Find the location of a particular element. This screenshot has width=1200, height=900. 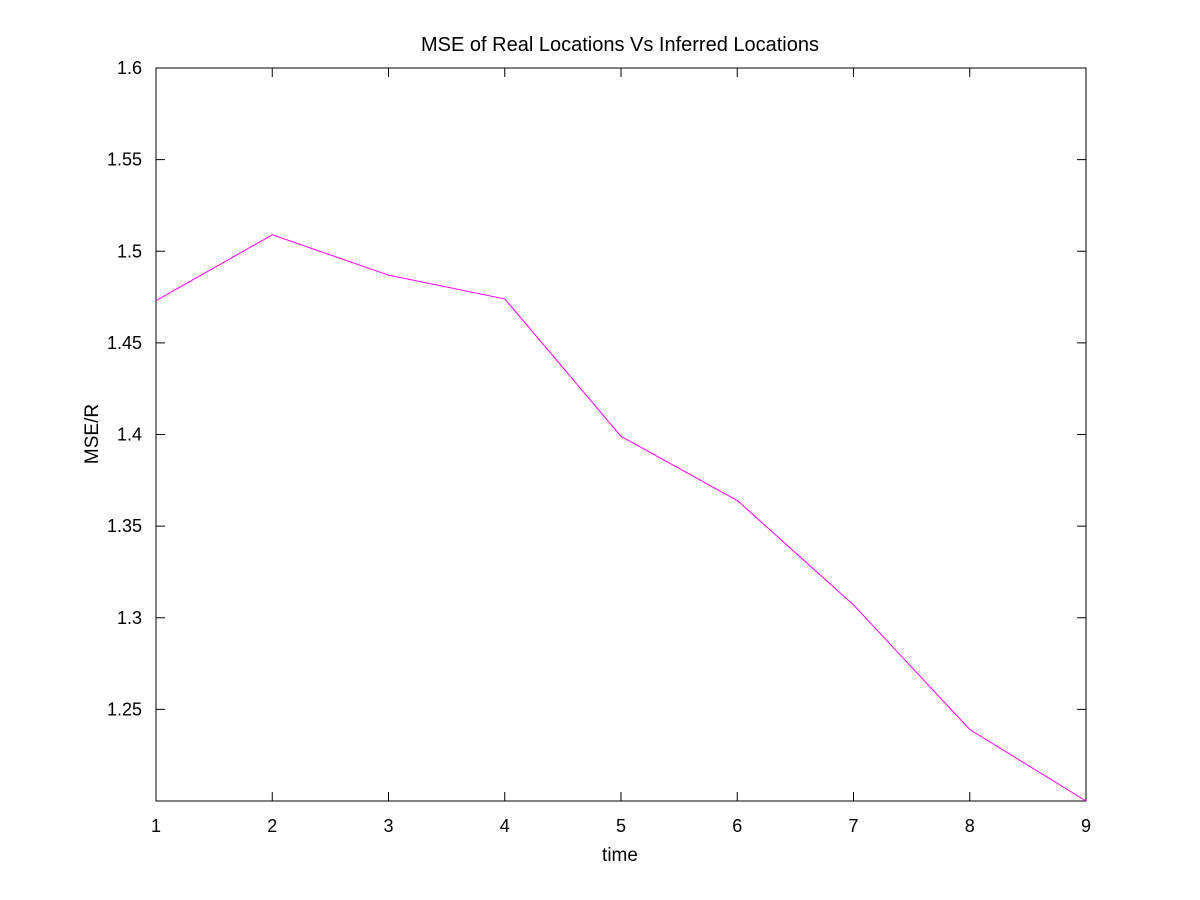

y-tick-label: 1.4 is located at coordinates (129, 435).